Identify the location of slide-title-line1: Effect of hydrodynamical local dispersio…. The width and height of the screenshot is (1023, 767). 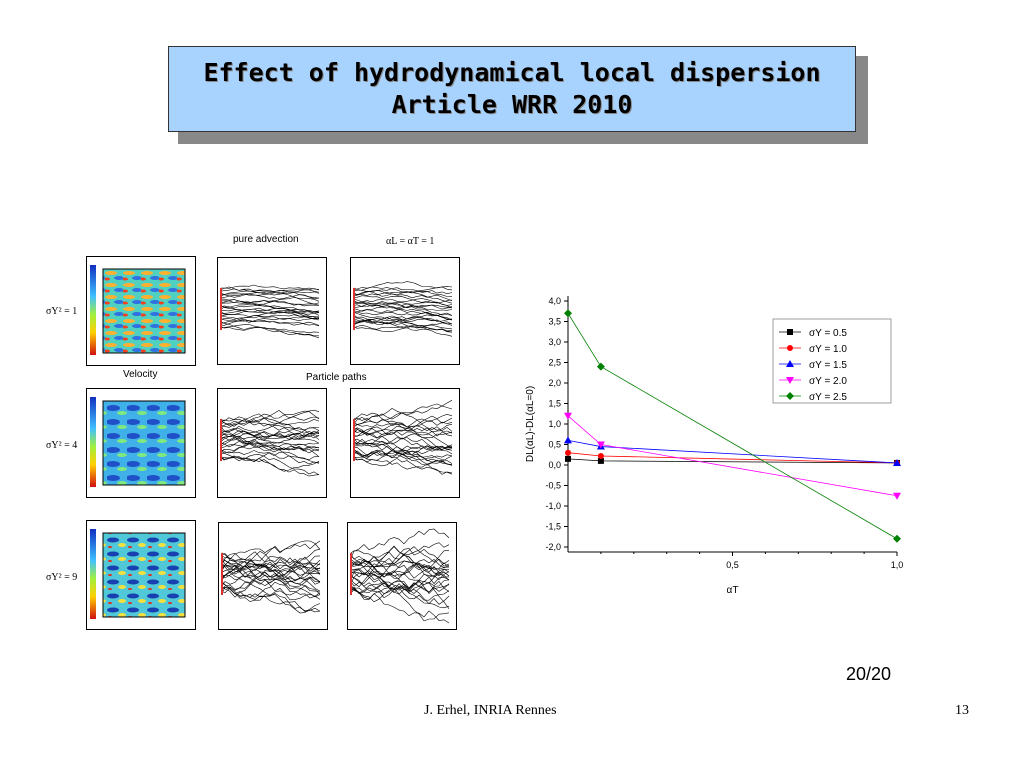
(512, 72).